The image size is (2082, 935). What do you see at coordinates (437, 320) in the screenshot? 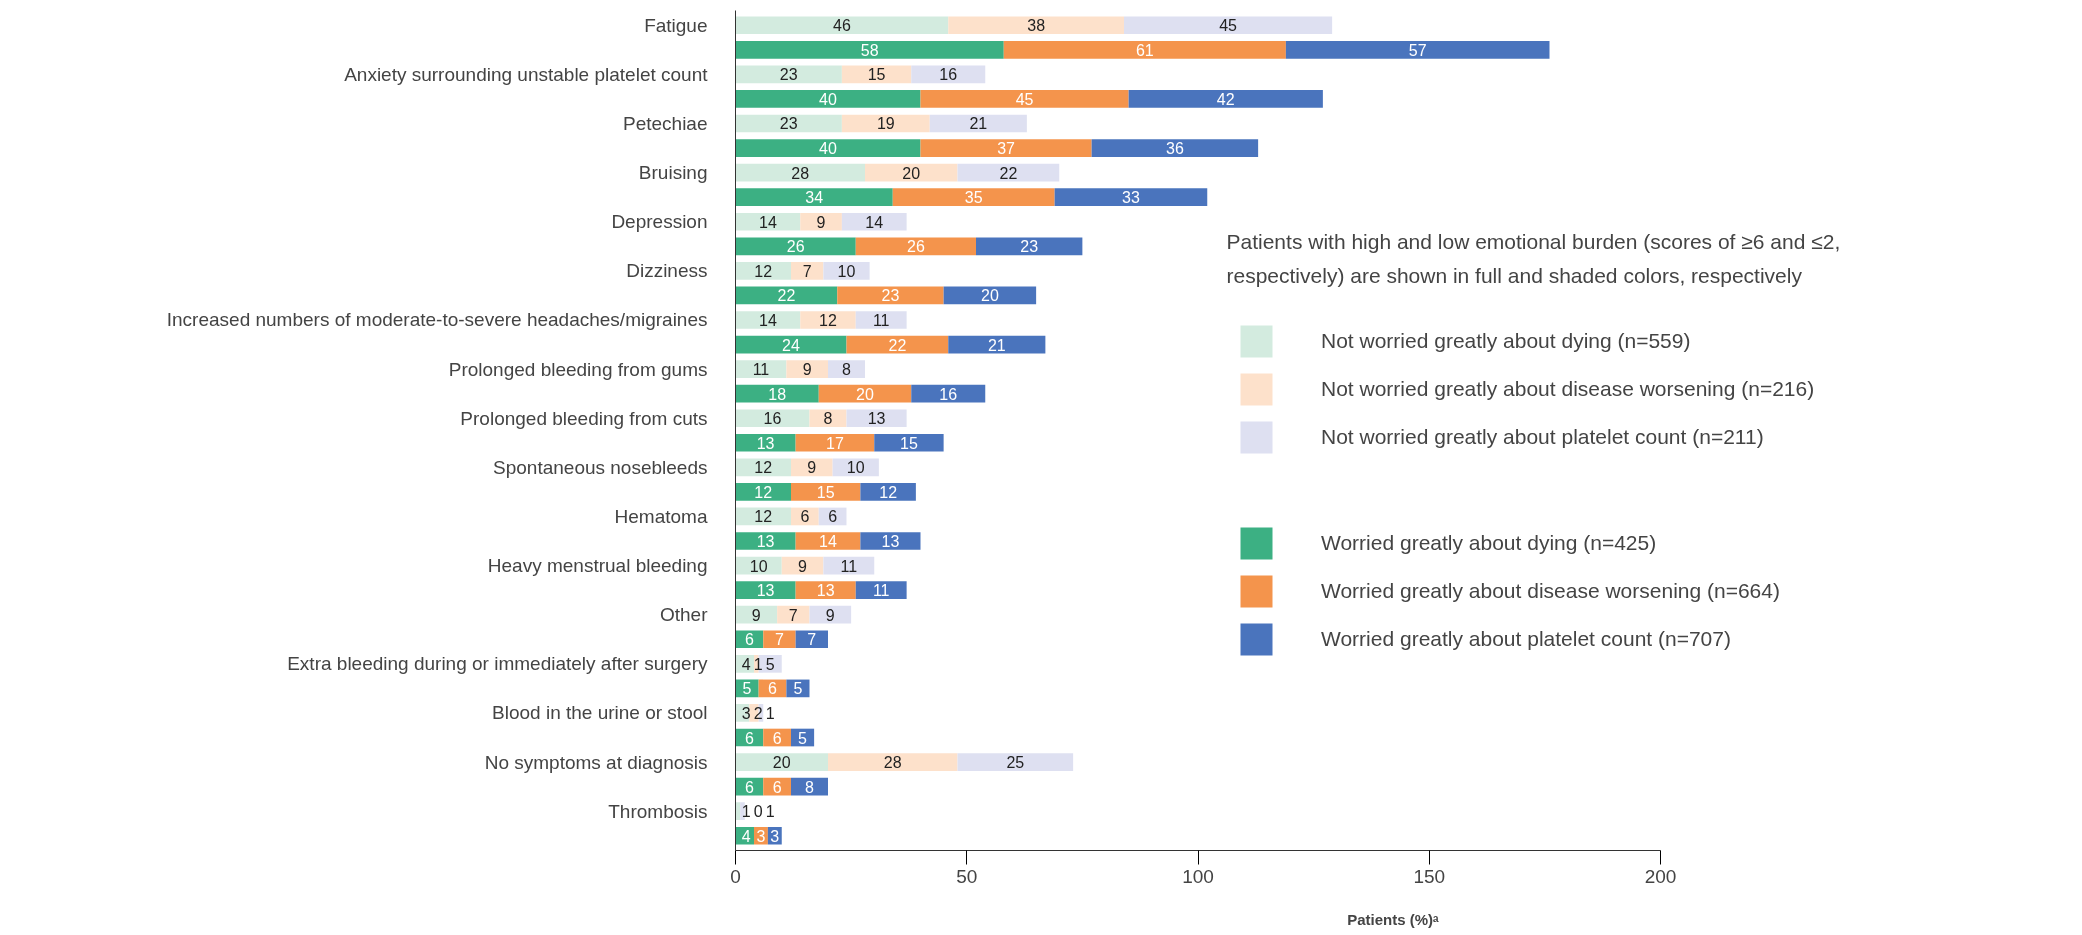
I see `y-tick-label: Increased numbers of moderate-to-severe headaches/migraines` at bounding box center [437, 320].